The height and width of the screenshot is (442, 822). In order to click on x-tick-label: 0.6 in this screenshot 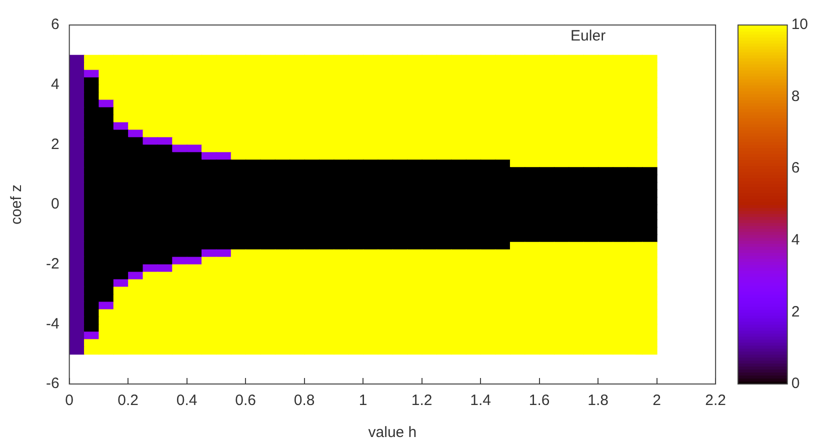, I will do `click(245, 401)`.